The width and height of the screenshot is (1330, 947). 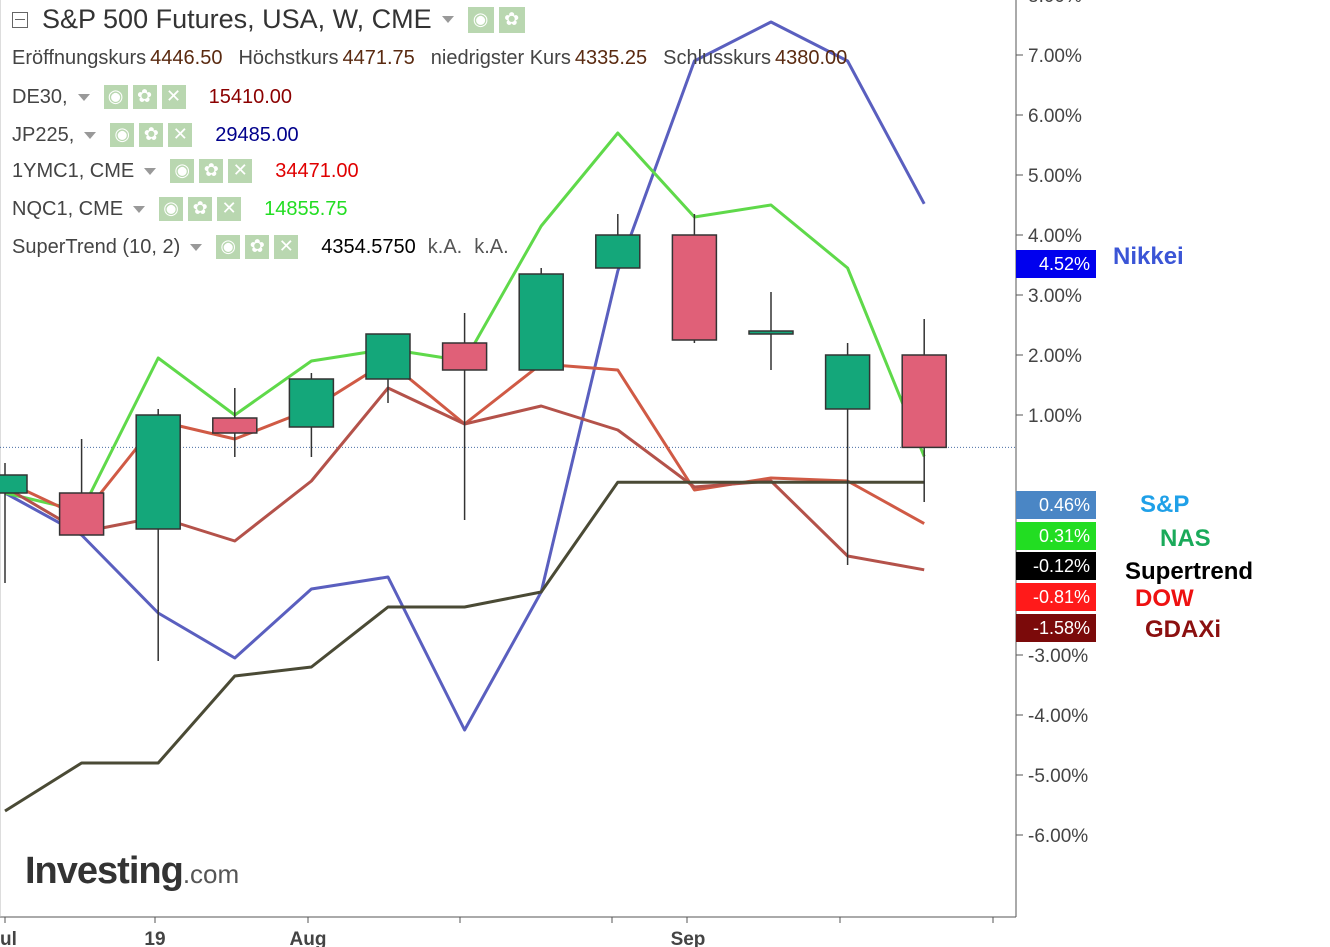 I want to click on y-tick-label: 1.00%, so click(x=1055, y=416).